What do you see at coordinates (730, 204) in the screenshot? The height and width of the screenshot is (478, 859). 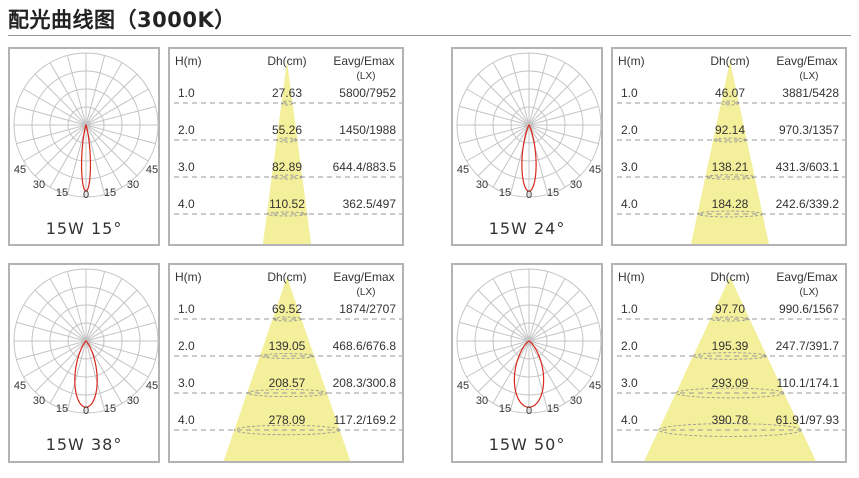 I see `row-diameter: 184.28` at bounding box center [730, 204].